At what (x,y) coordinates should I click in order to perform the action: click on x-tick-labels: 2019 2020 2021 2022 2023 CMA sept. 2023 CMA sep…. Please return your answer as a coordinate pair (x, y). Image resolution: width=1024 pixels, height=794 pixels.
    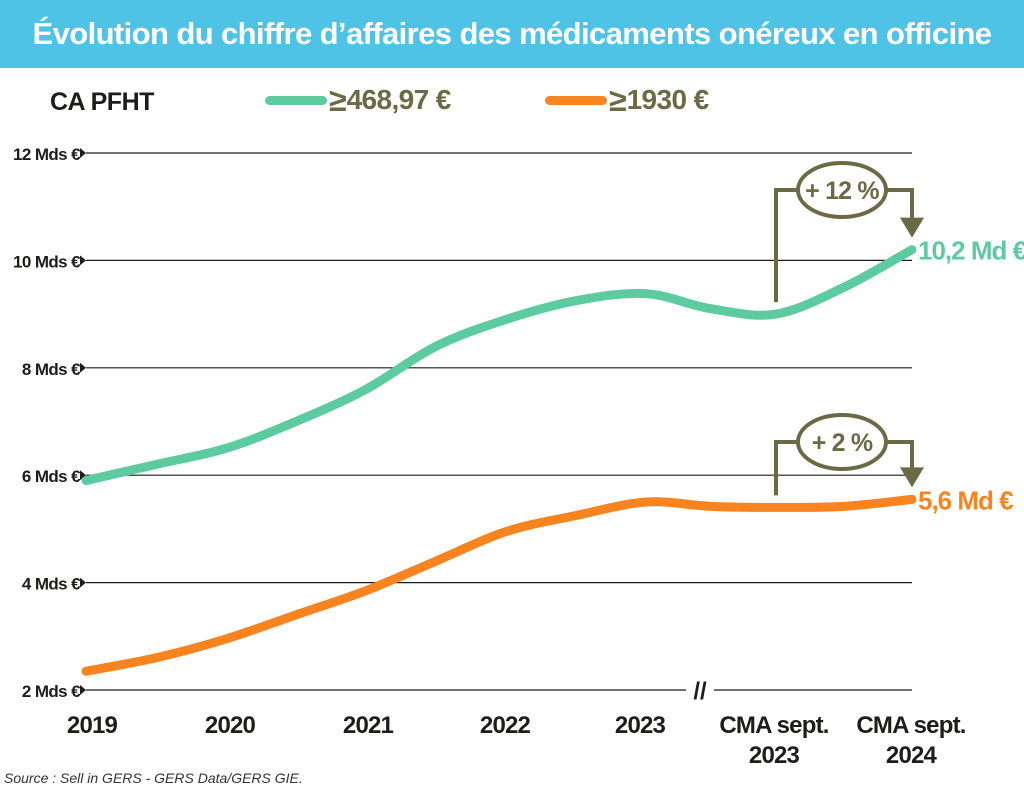
    Looking at the image, I should click on (517, 740).